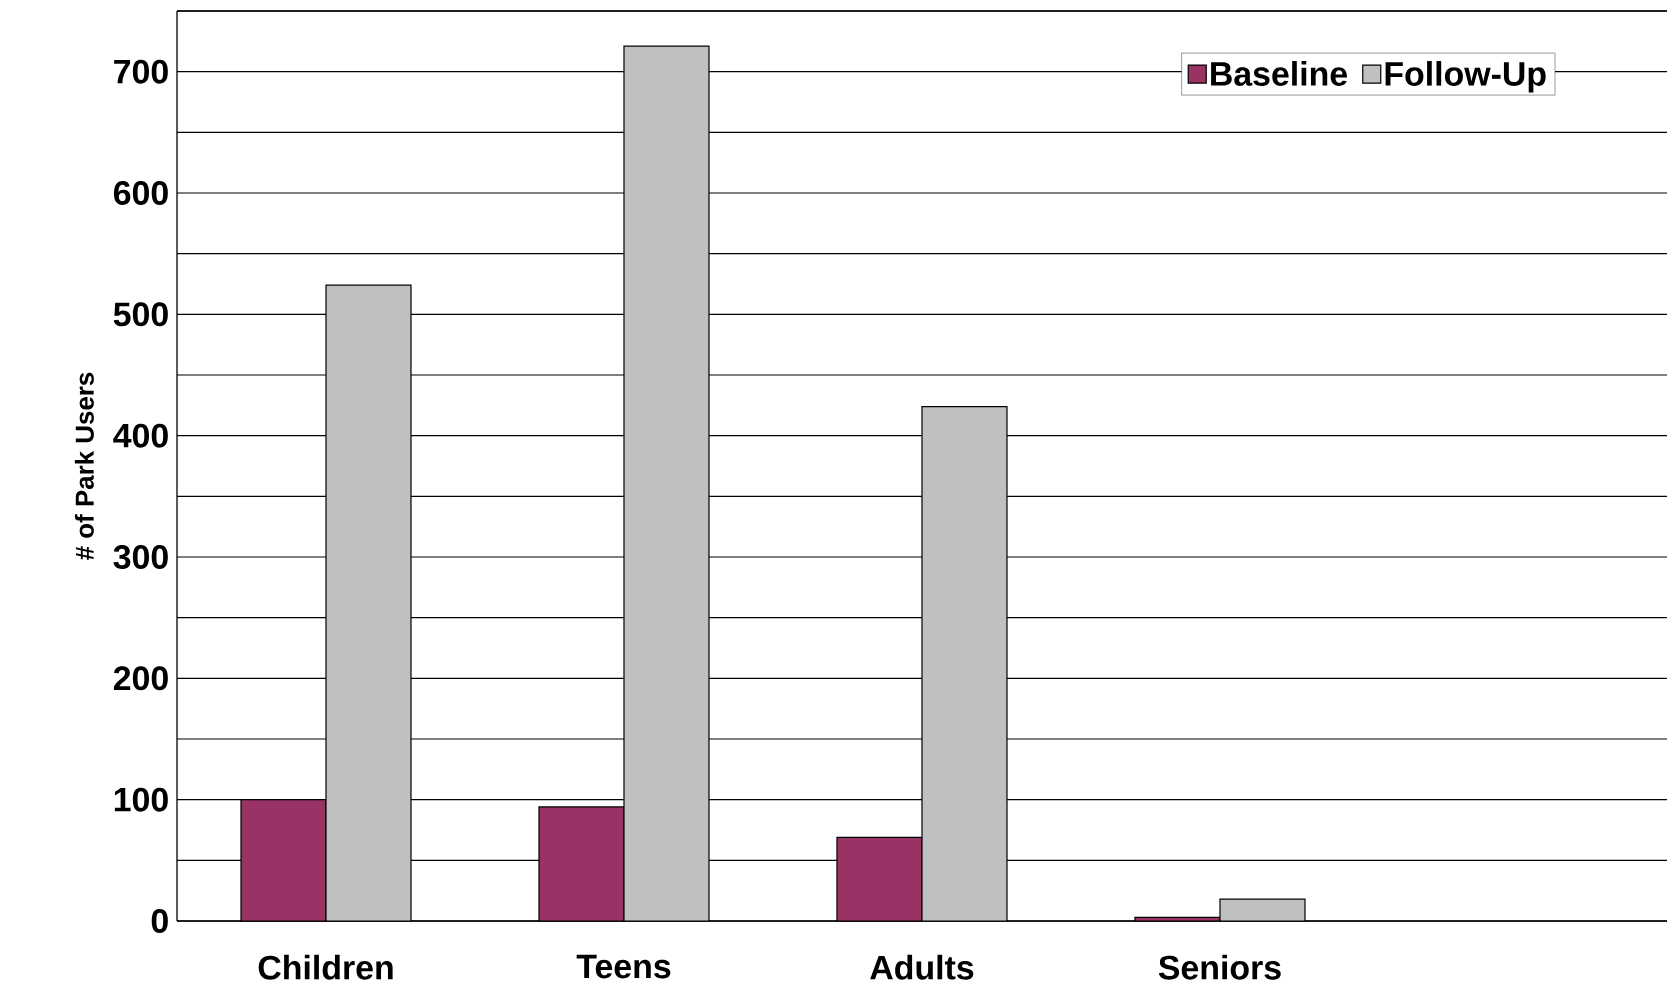 The height and width of the screenshot is (999, 1669). I want to click on y-tick-label: 0, so click(159, 921).